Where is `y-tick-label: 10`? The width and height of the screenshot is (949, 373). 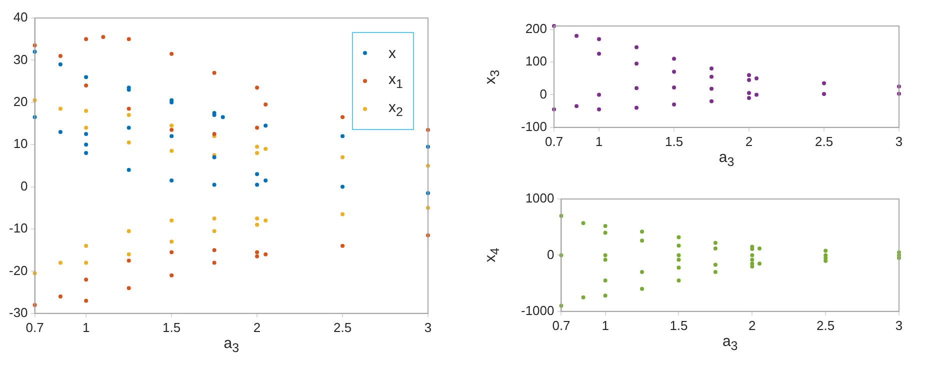
y-tick-label: 10 is located at coordinates (20, 144).